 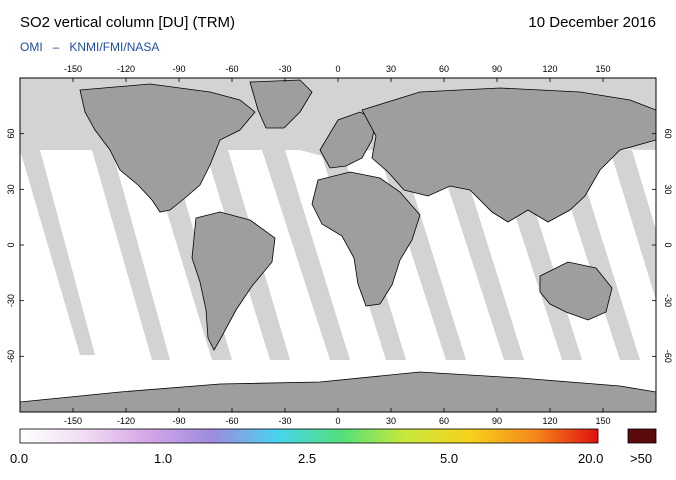 I want to click on lat-tick-label-left: -60, so click(x=11, y=356).